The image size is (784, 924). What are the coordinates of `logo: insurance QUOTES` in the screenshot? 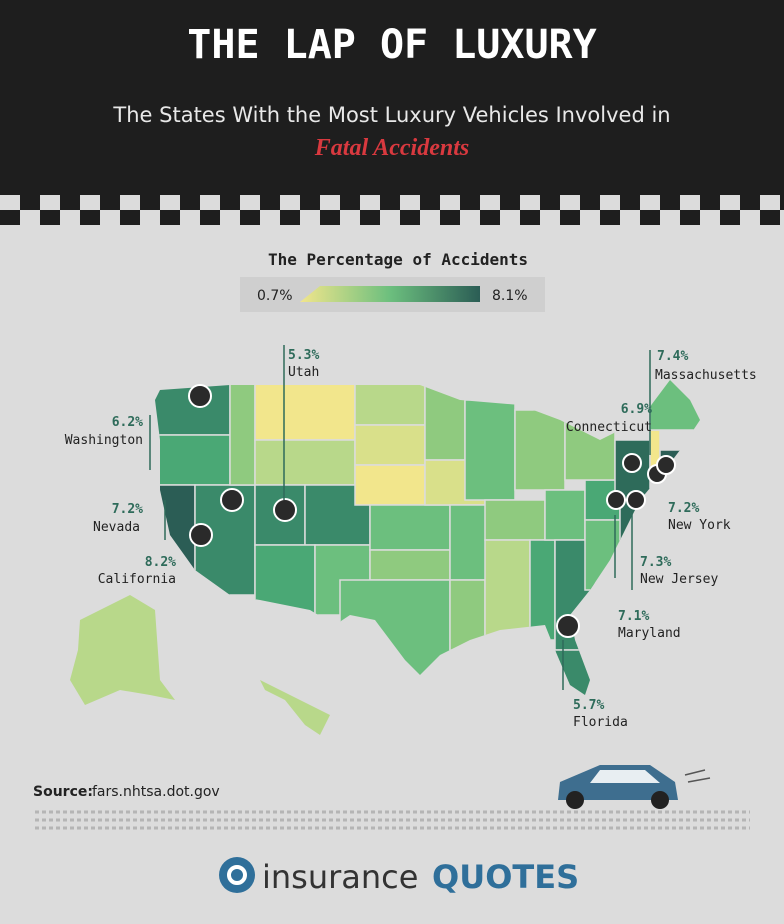 It's located at (399, 876).